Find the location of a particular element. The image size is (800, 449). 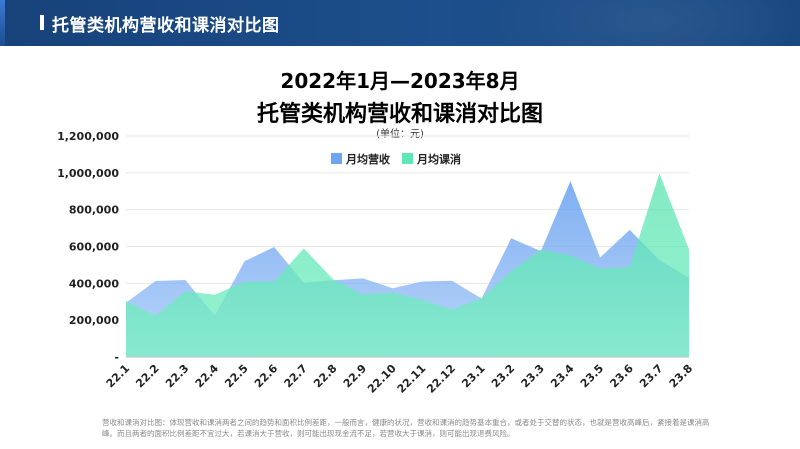

legend-item-consumption: 月均课消 is located at coordinates (431, 159).